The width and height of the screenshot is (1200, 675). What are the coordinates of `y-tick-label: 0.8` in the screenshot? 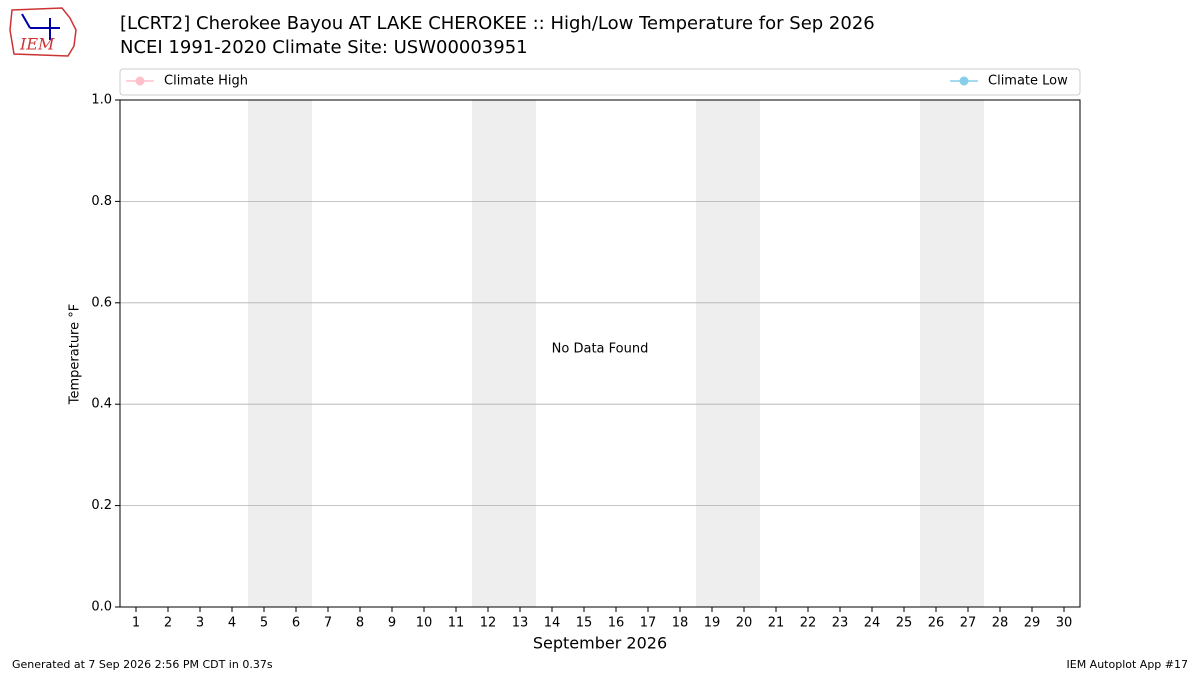 It's located at (101, 201).